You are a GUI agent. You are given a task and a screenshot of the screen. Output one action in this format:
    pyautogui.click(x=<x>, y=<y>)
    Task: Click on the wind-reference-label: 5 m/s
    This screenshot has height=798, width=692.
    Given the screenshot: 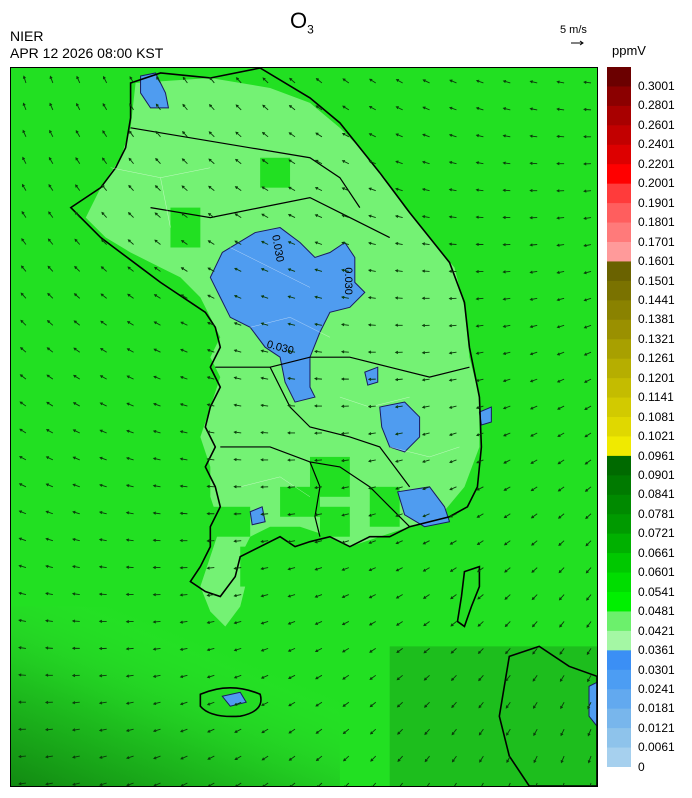 What is the action you would take?
    pyautogui.click(x=573, y=30)
    